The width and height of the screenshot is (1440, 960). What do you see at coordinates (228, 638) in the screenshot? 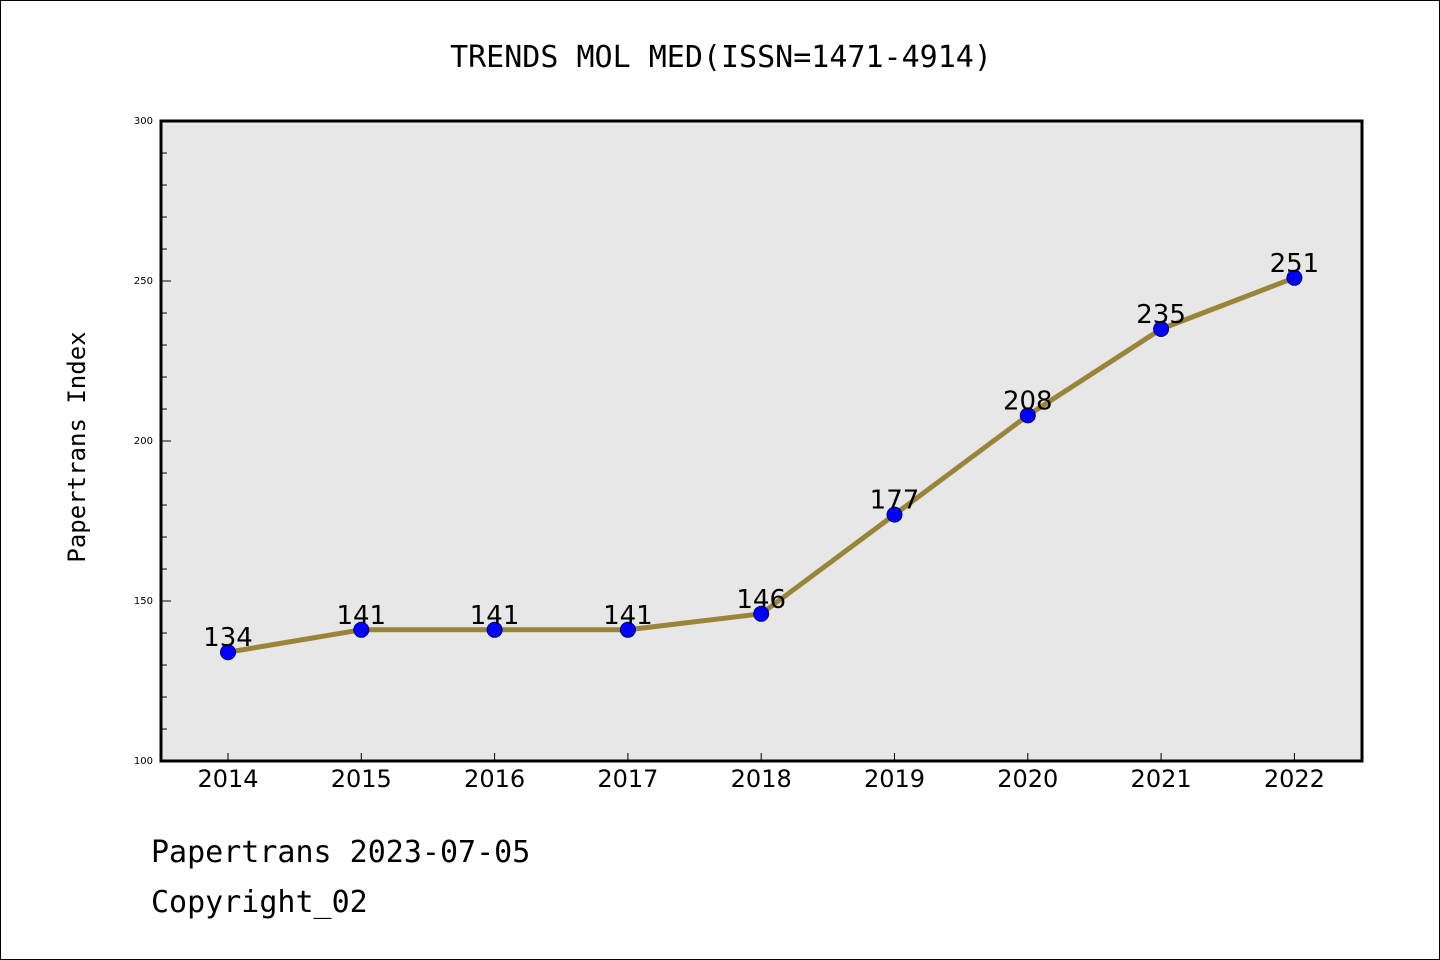
I see `data-label: 134` at bounding box center [228, 638].